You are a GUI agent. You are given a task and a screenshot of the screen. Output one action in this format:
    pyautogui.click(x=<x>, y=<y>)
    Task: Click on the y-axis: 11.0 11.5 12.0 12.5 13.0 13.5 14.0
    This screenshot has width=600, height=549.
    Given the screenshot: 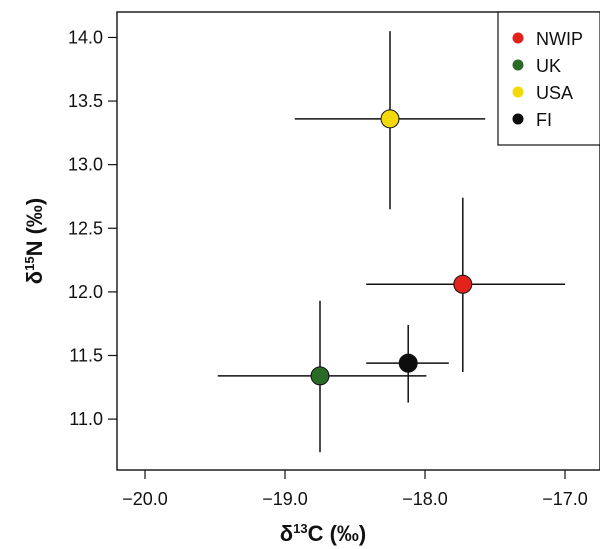 What is the action you would take?
    pyautogui.click(x=92, y=228)
    